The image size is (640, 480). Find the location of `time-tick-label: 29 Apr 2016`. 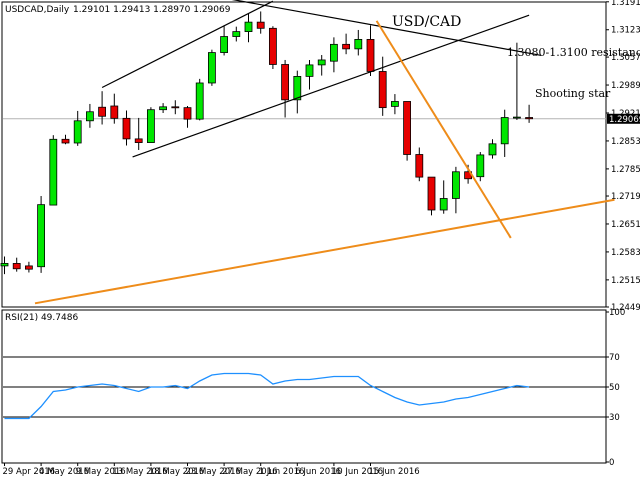

time-tick-label: 29 Apr 2016 is located at coordinates (29, 472).